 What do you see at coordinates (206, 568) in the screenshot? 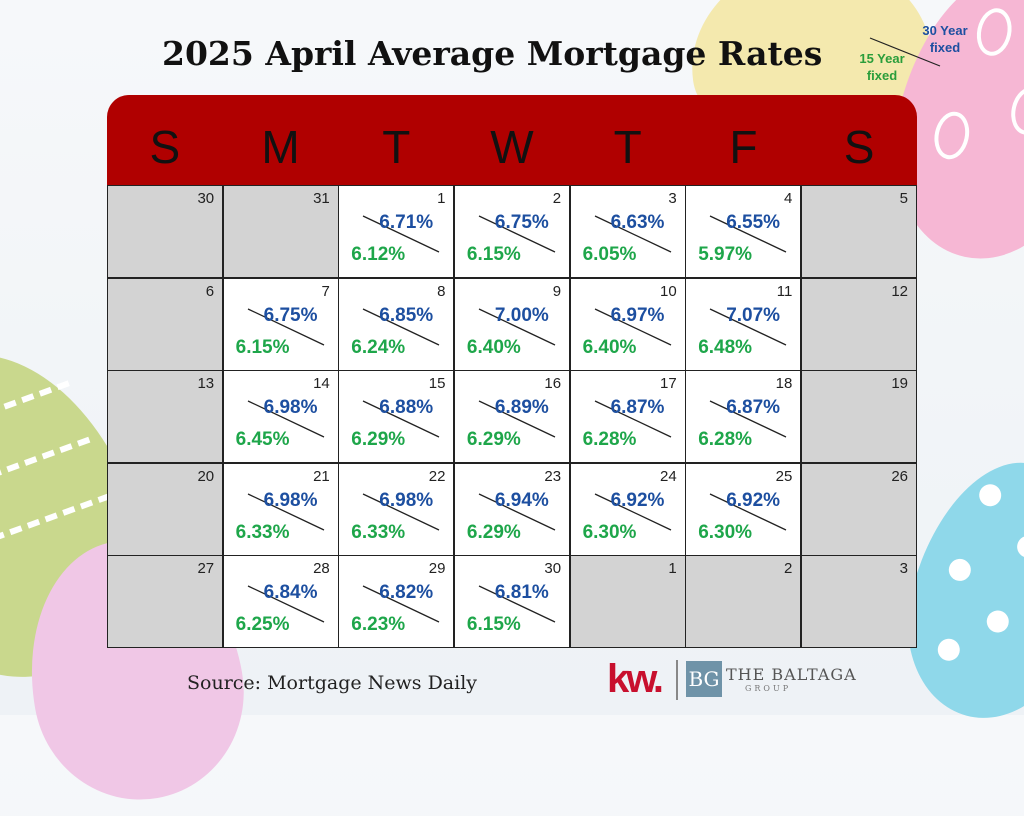
I see `day-number: 27` at bounding box center [206, 568].